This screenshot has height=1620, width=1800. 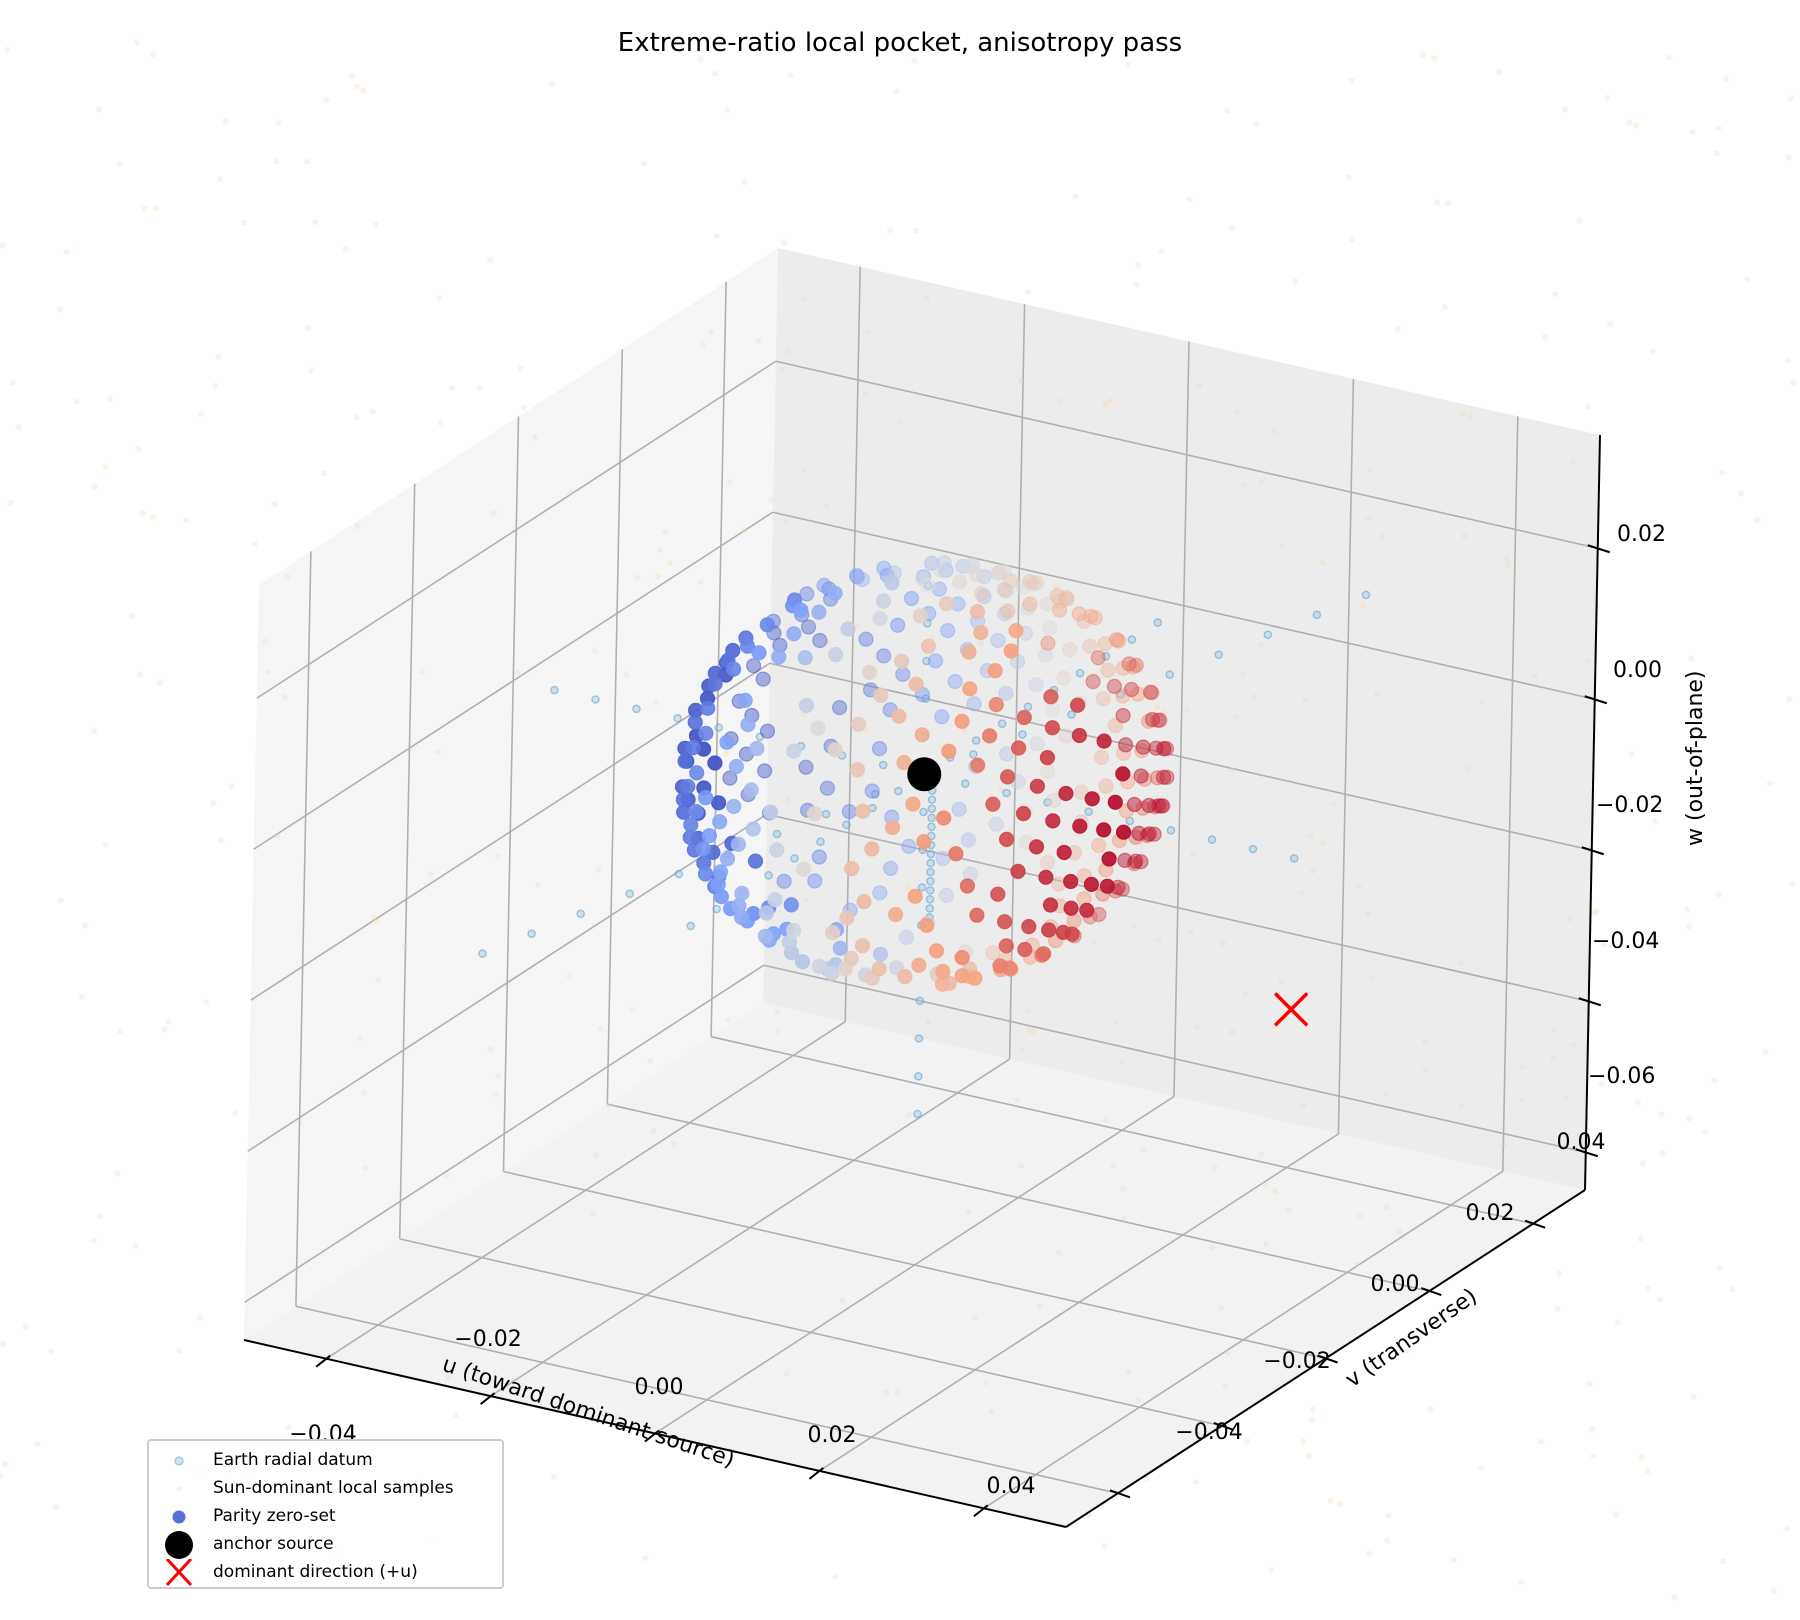 What do you see at coordinates (510, 831) in the screenshot?
I see `left-grid-line` at bounding box center [510, 831].